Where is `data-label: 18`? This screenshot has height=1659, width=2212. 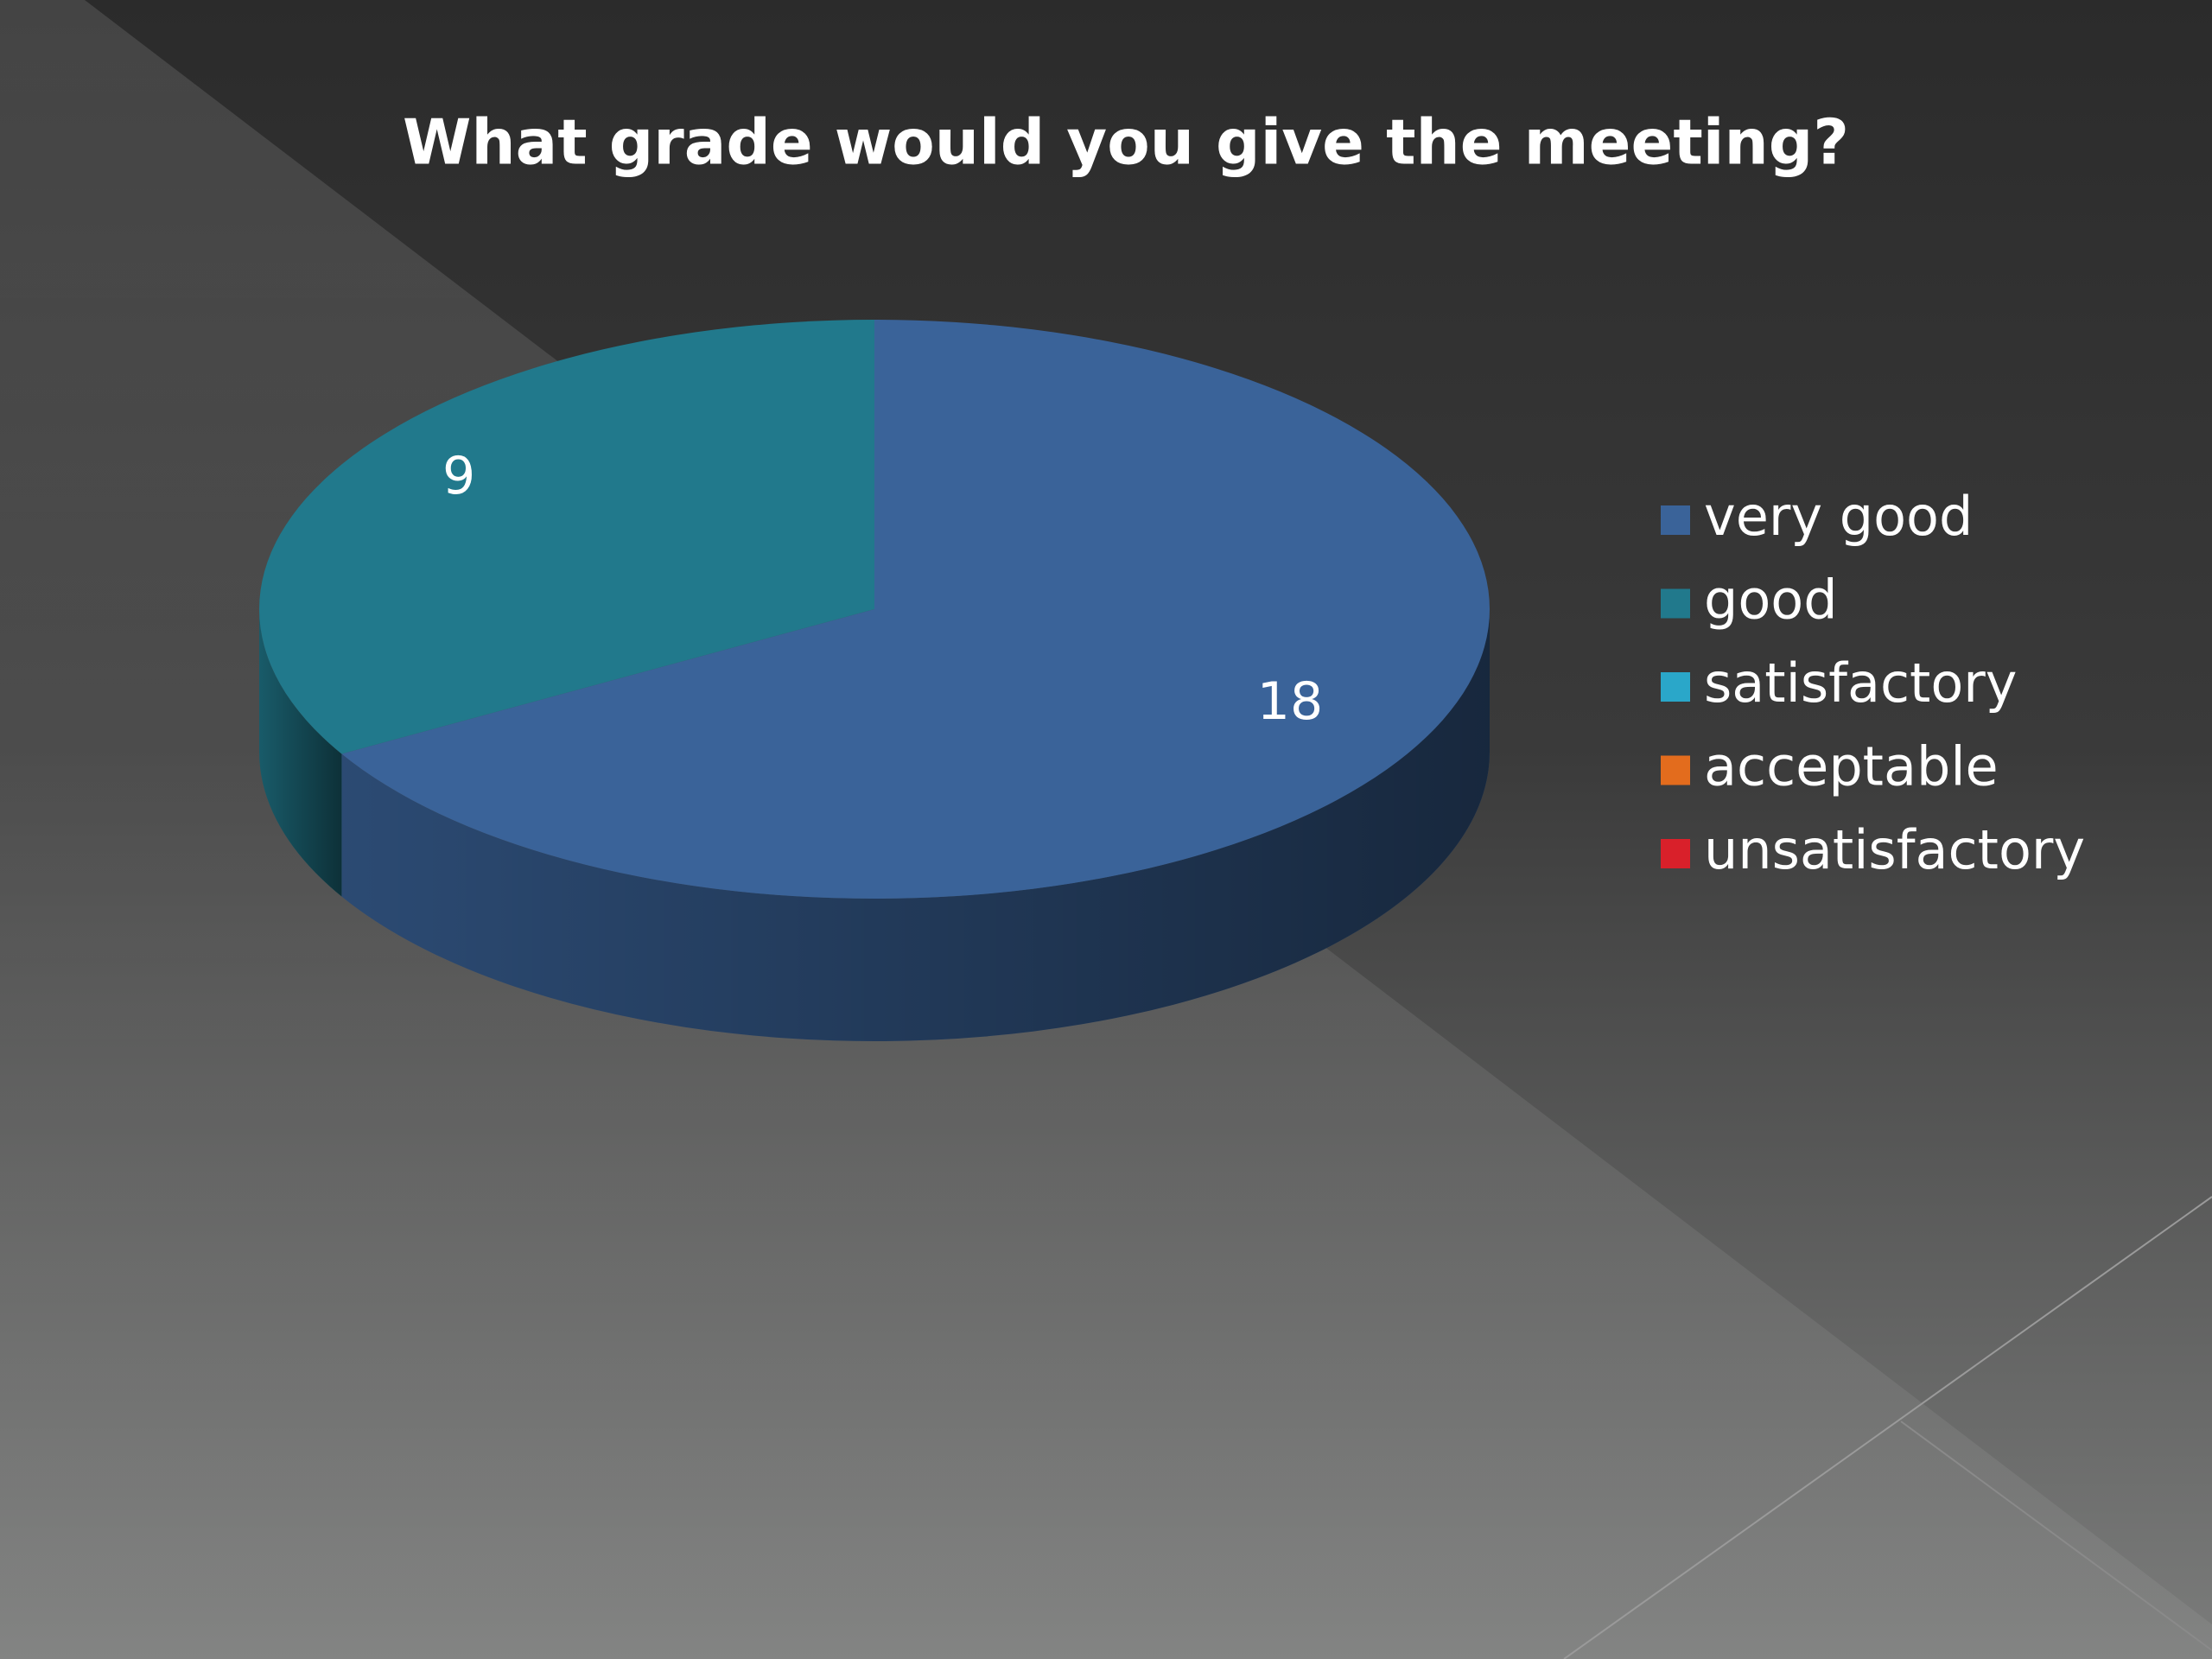
data-label: 18 is located at coordinates (1290, 701).